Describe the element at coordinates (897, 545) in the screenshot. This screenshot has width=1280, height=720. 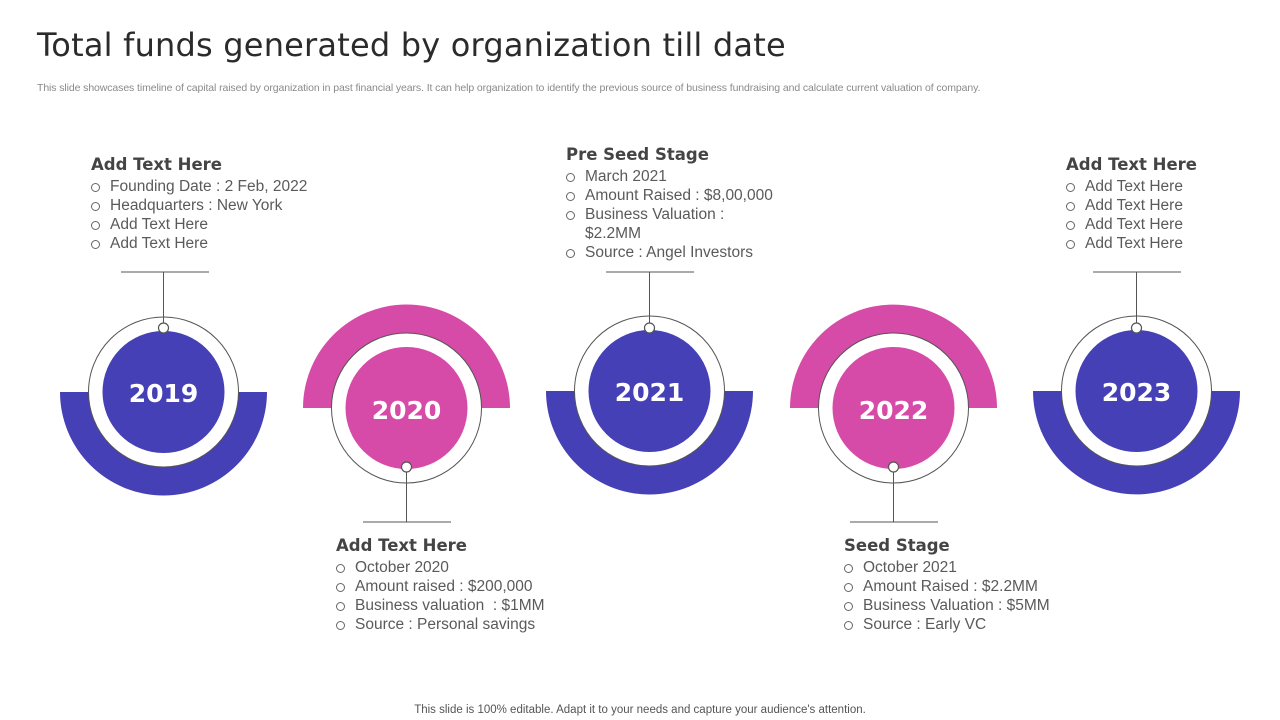
I see `info-heading: Seed Stage` at that location.